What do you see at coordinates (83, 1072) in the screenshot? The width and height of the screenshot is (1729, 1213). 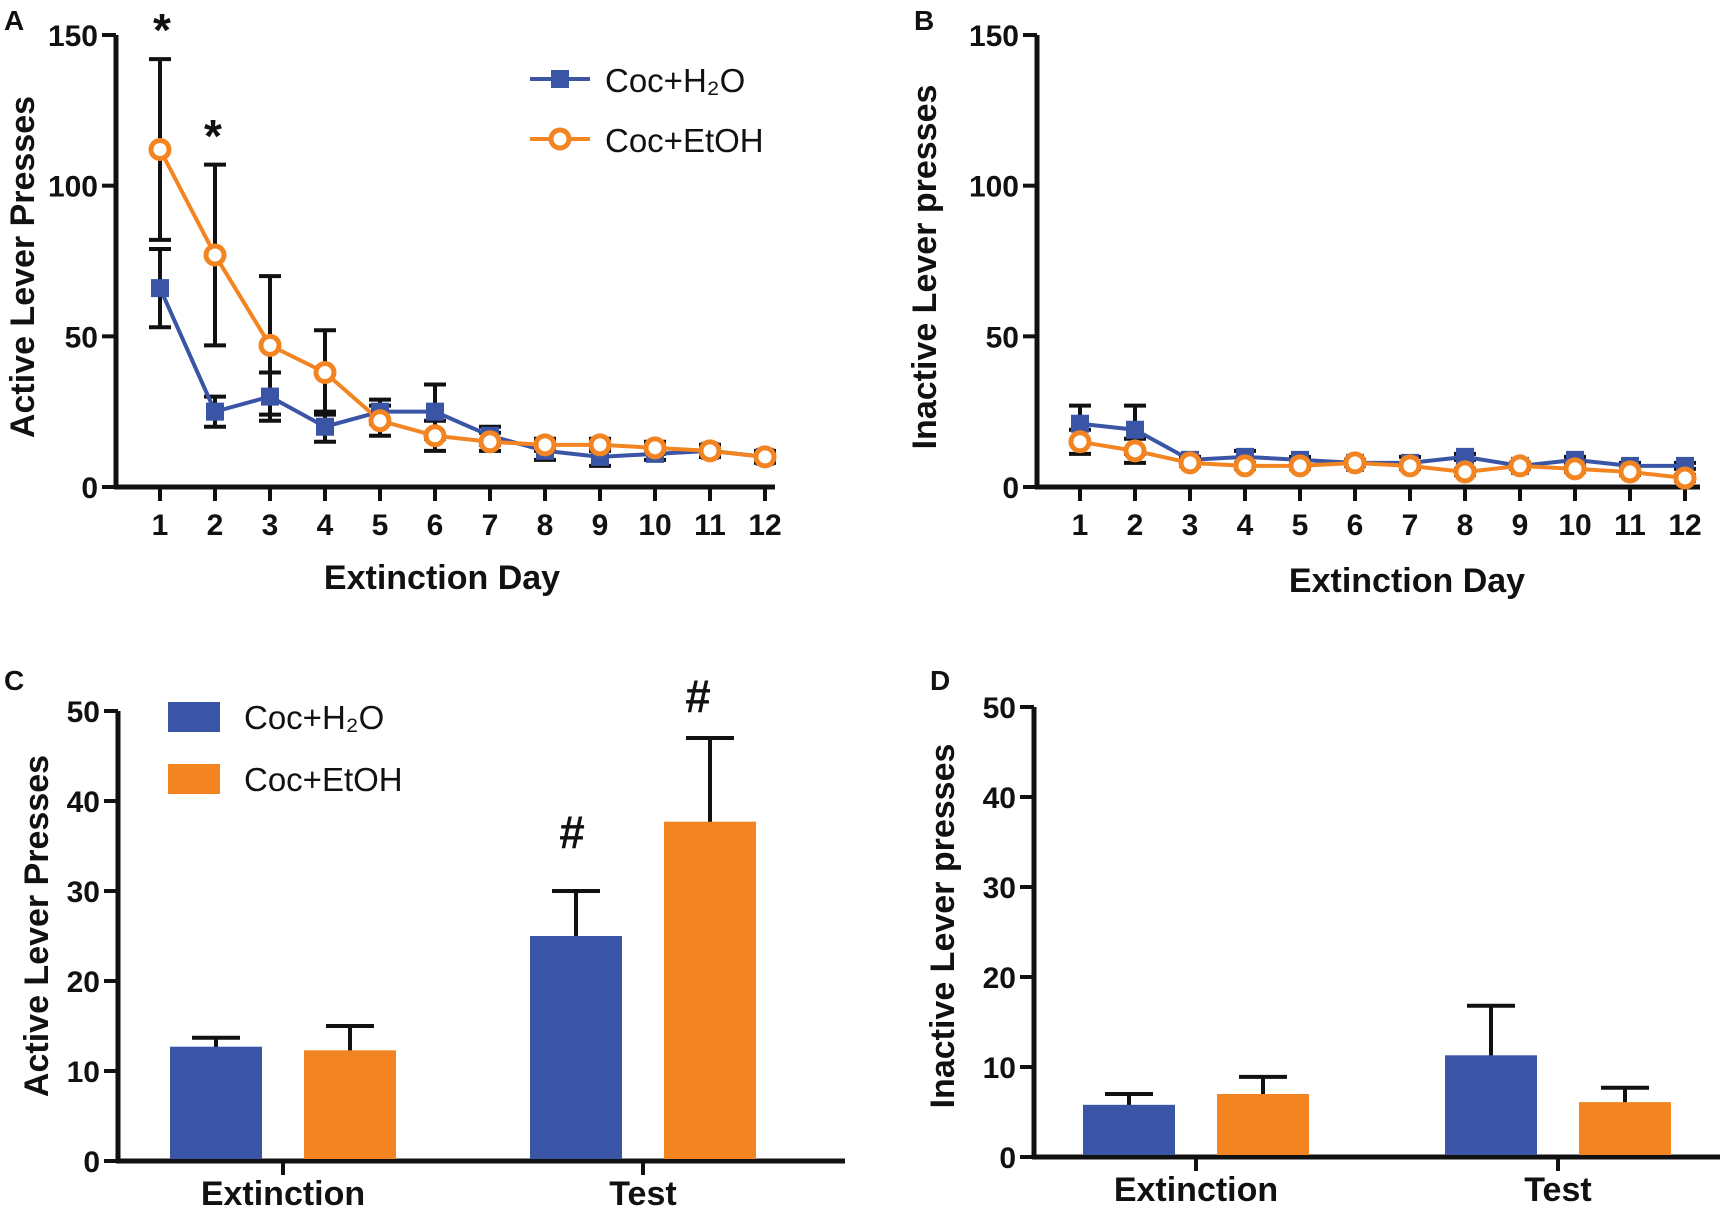 I see `panel-c-y-tick-label: 10` at bounding box center [83, 1072].